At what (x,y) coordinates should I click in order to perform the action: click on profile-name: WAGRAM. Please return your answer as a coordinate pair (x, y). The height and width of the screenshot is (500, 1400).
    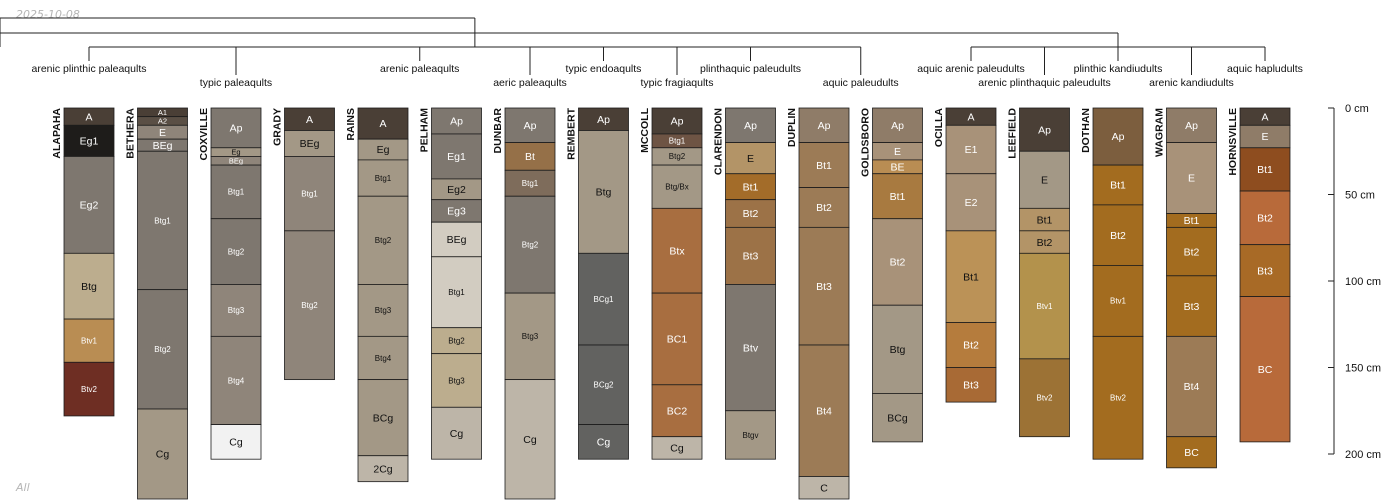
    Looking at the image, I should click on (1160, 132).